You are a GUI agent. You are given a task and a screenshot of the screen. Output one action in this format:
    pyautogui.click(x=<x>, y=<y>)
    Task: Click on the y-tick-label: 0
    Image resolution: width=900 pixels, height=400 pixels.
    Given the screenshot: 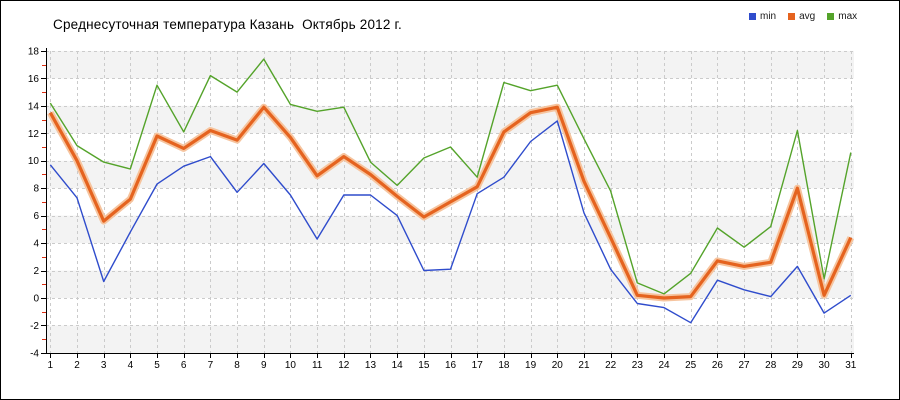 What is the action you would take?
    pyautogui.click(x=36, y=299)
    